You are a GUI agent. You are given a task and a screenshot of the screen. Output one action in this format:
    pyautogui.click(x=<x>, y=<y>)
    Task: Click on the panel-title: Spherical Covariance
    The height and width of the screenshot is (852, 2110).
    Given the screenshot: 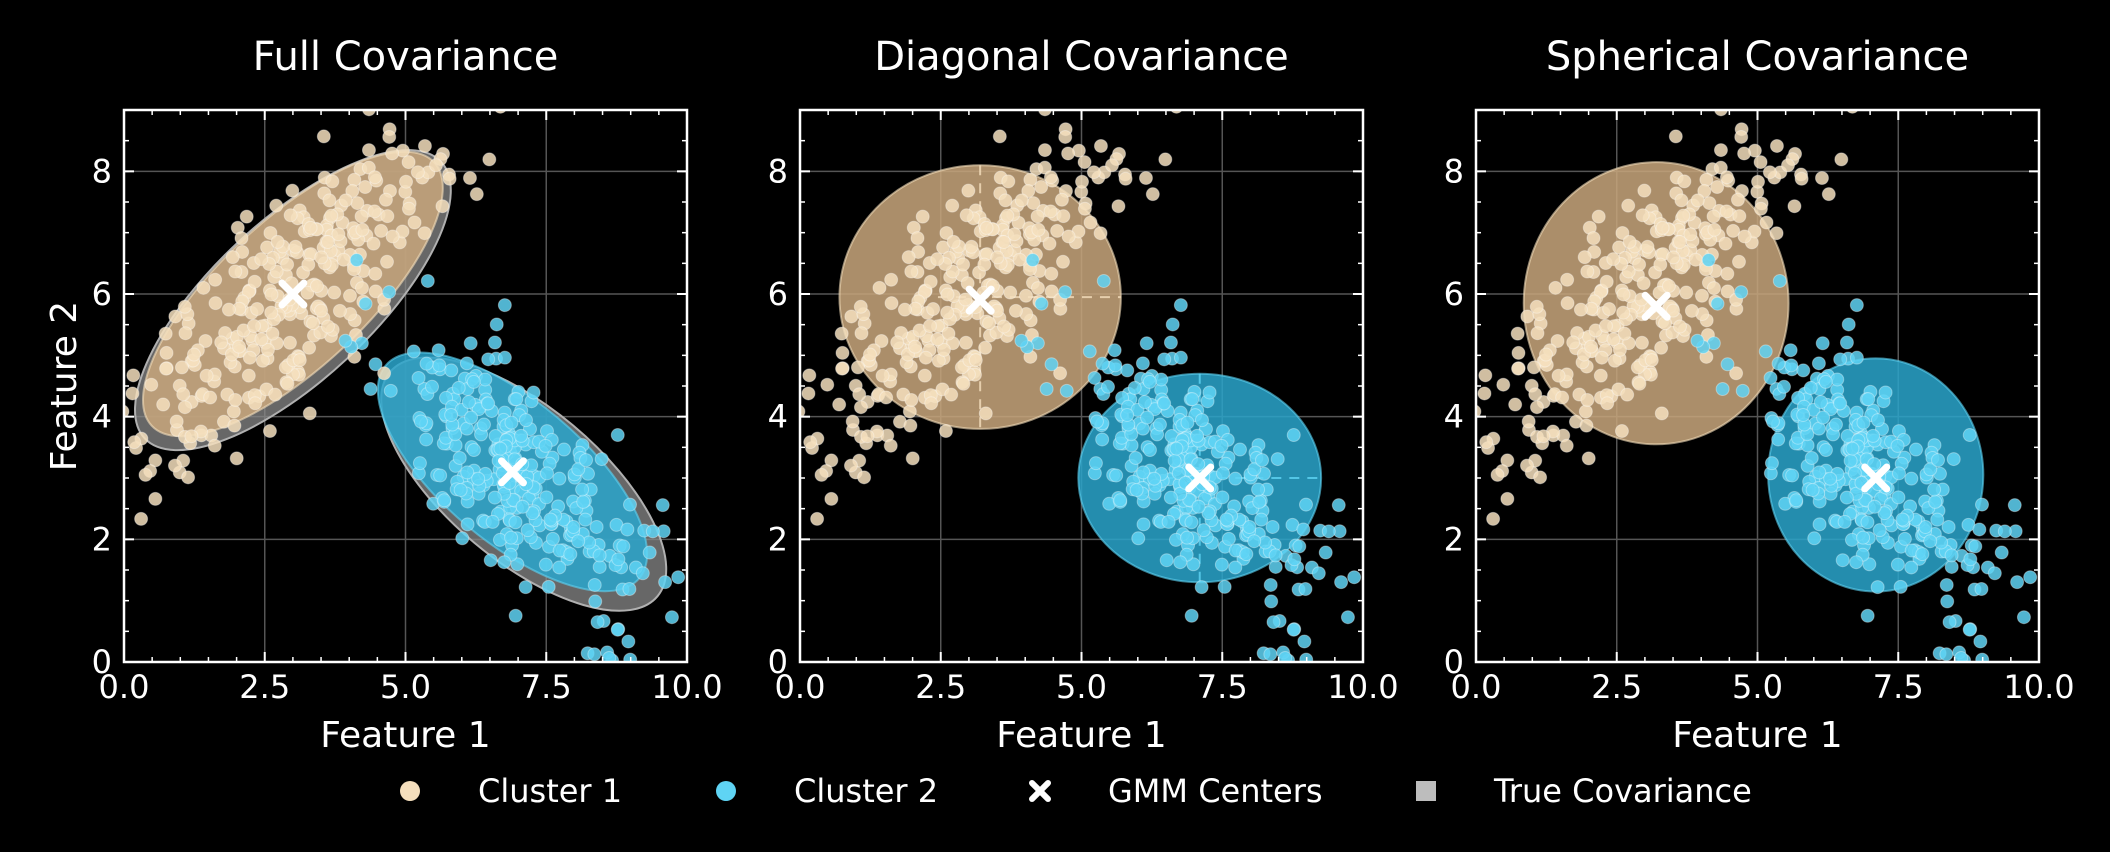 What is the action you would take?
    pyautogui.click(x=1757, y=57)
    